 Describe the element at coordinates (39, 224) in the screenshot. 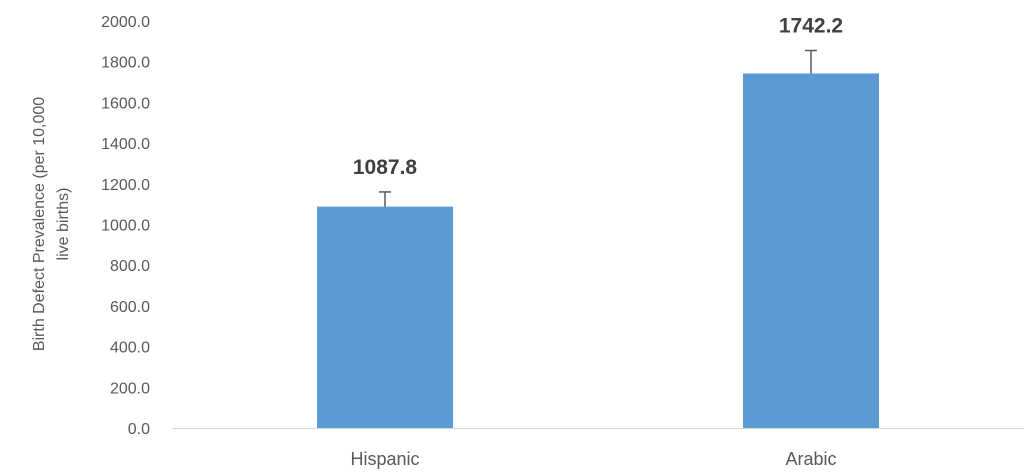

I see `y-axis-title-line-1: Birth Defect Prevalence (per 10,000` at that location.